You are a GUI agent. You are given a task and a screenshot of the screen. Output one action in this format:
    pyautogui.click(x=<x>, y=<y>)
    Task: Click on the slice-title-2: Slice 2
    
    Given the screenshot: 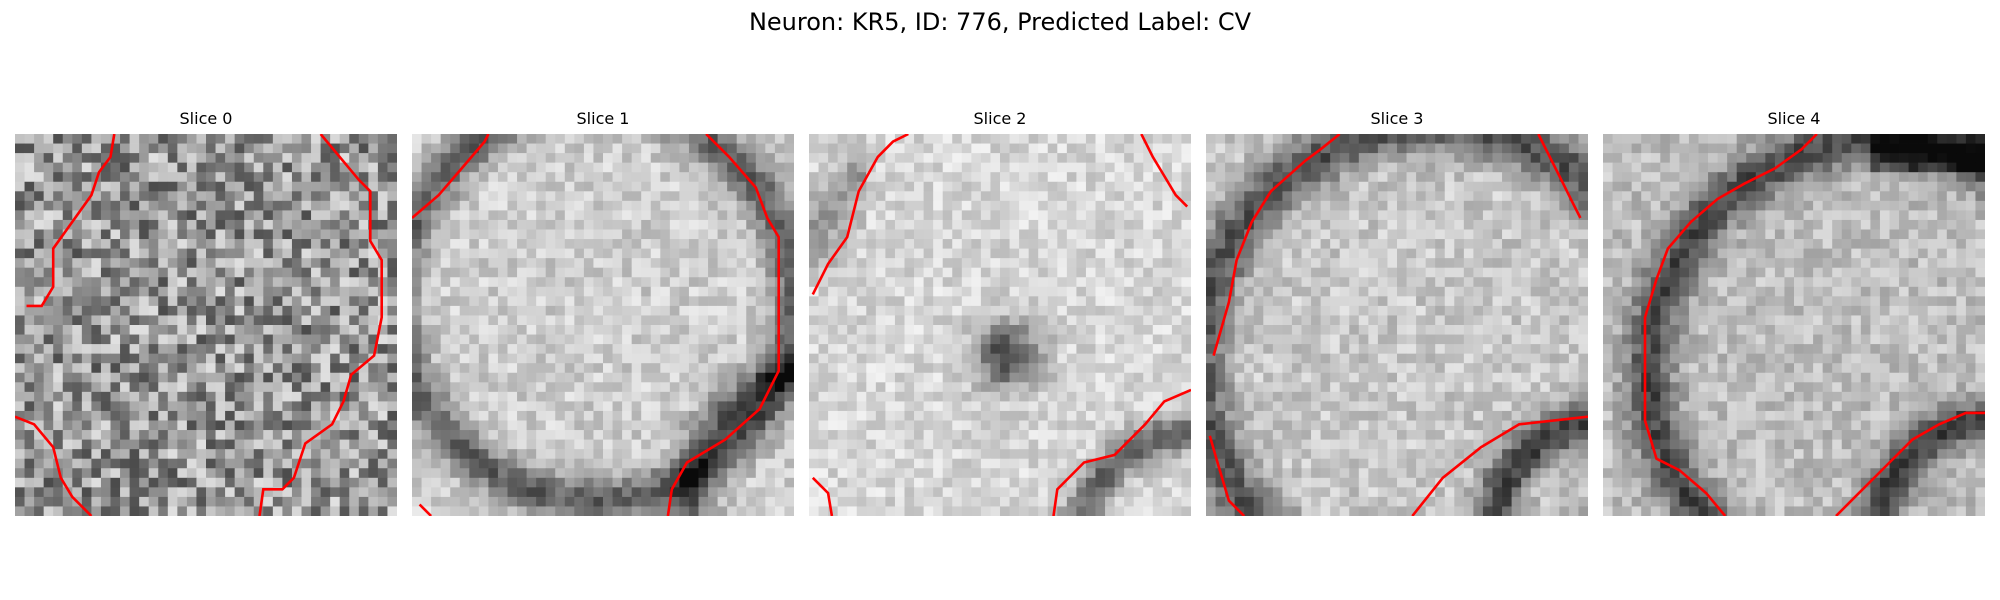 What is the action you would take?
    pyautogui.click(x=1000, y=118)
    